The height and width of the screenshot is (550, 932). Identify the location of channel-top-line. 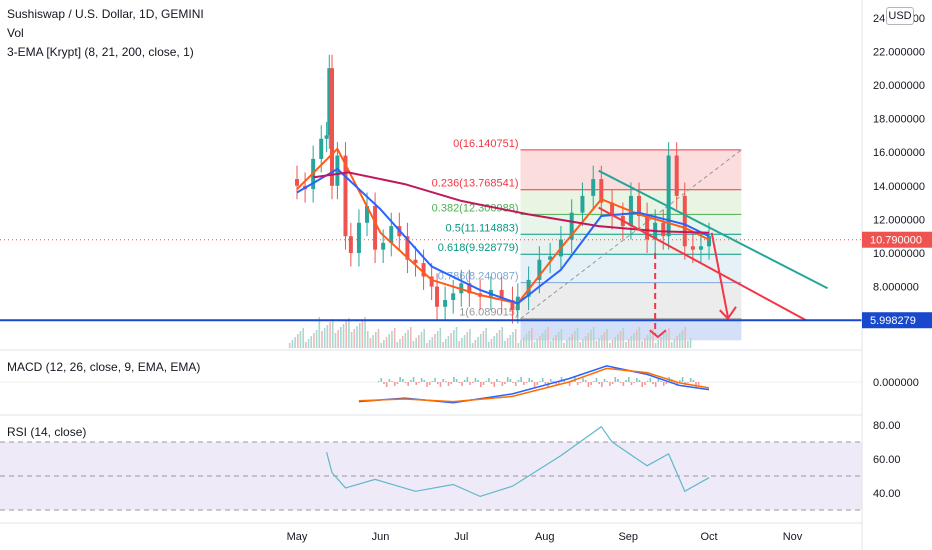
(713, 229).